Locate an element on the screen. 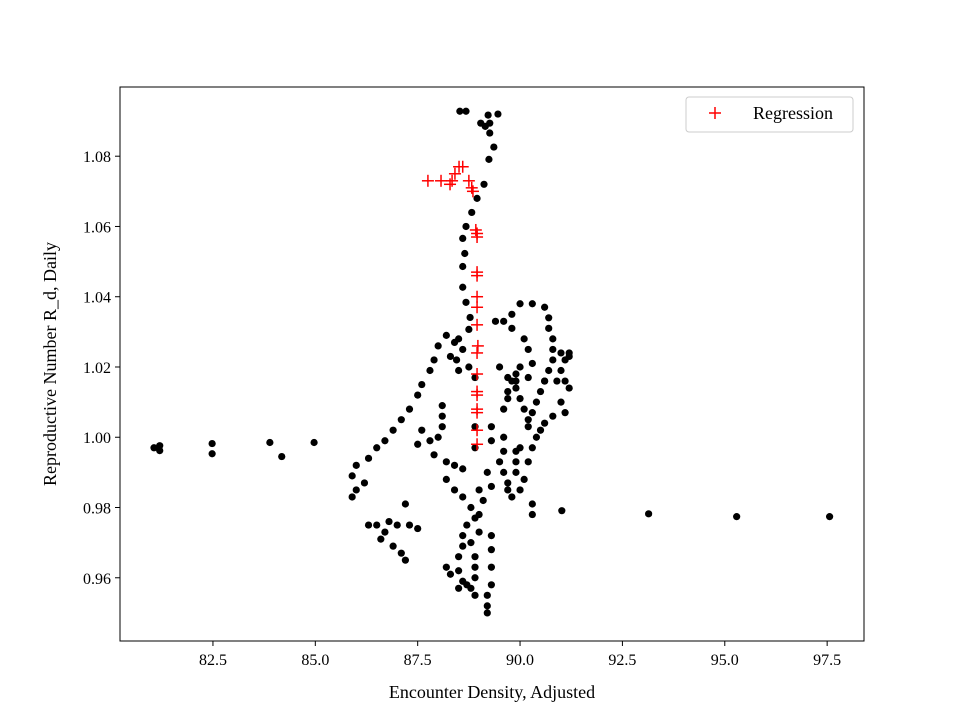  y-axis: 0.96 0.98 1.00 1.02 1.04 1.06 1.08 is located at coordinates (101, 368).